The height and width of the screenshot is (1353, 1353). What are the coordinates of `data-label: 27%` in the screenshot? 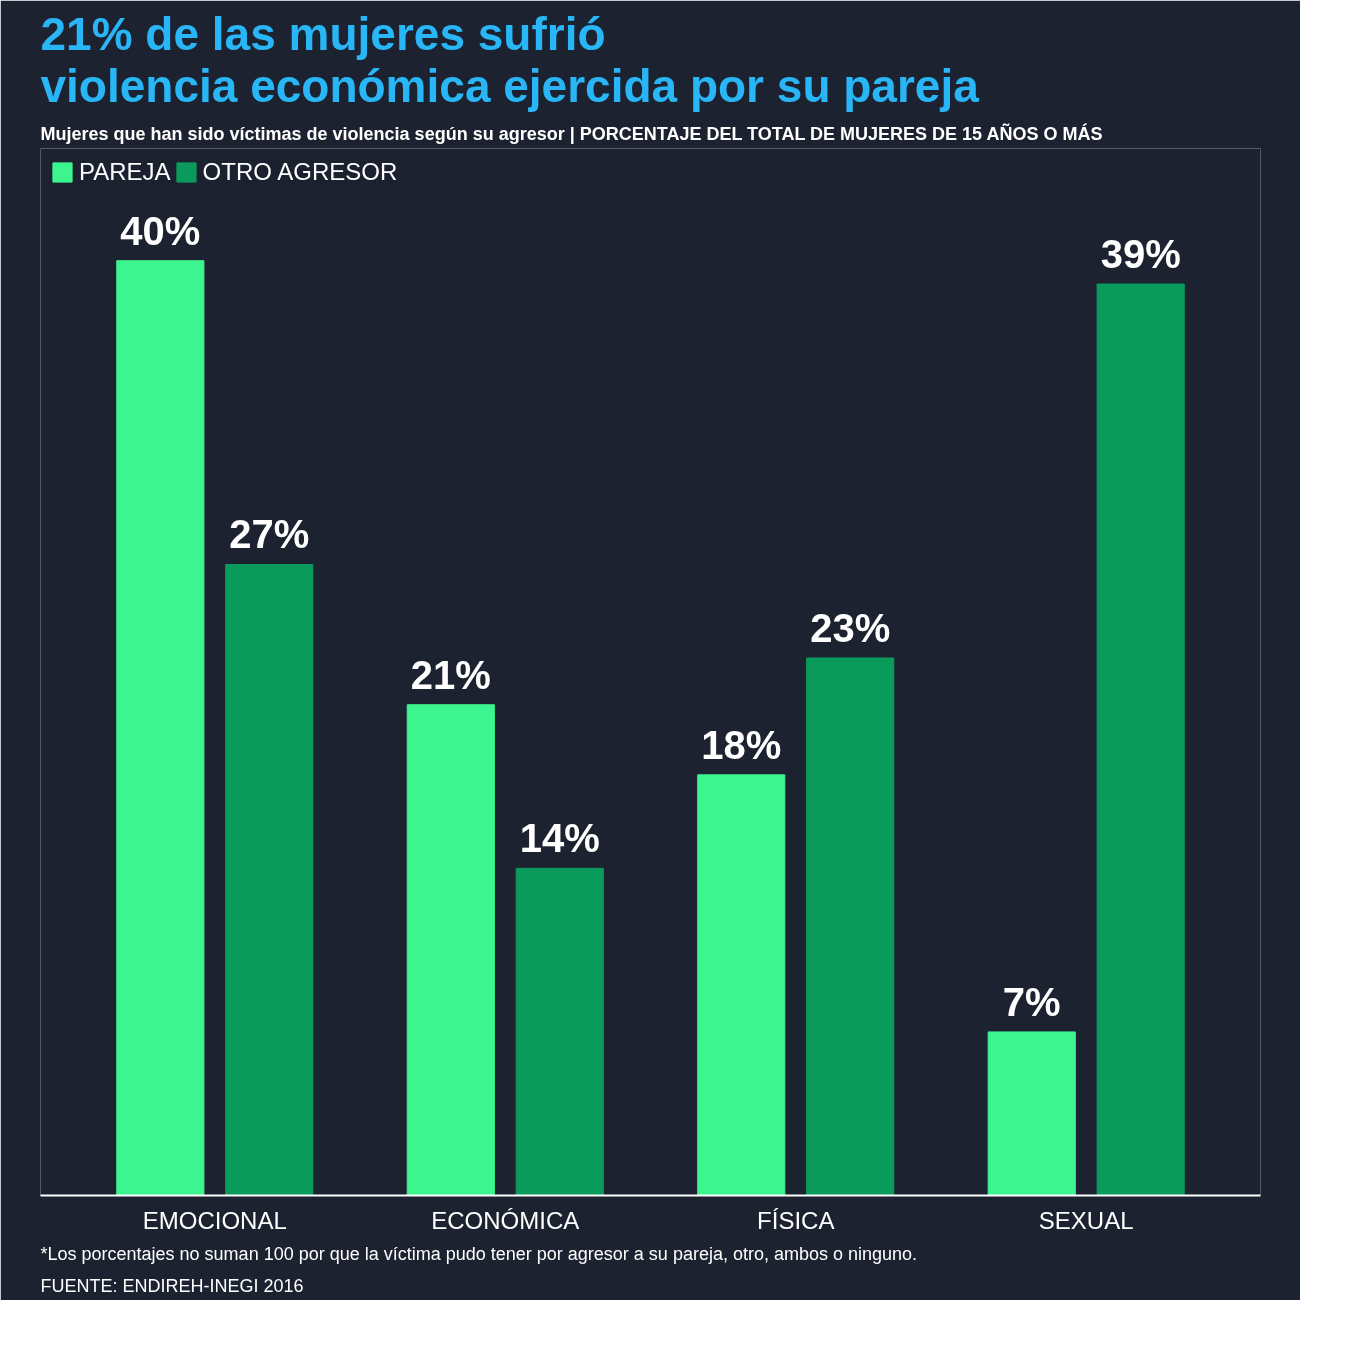 It's located at (269, 534).